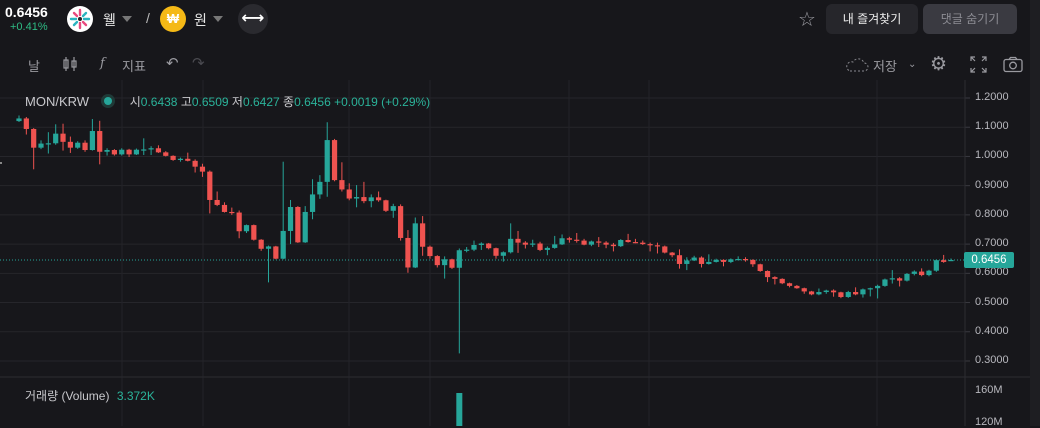 The width and height of the screenshot is (1040, 428). I want to click on volume-tick: 120M, so click(989, 422).